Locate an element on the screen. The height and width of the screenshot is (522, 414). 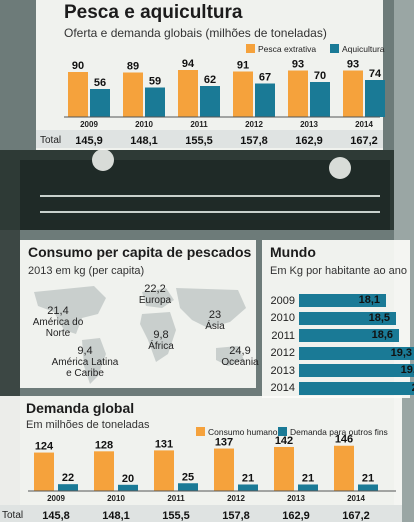
bar-pesca-2011 is located at coordinates (188, 93).